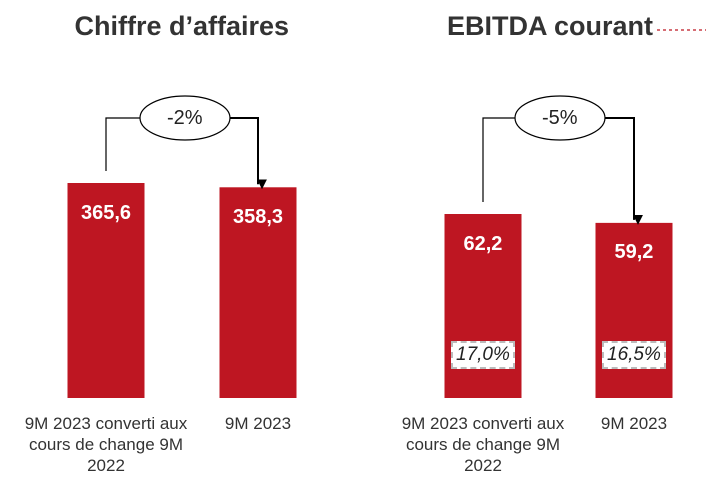 The height and width of the screenshot is (486, 712). I want to click on value-label: 59,2, so click(634, 252).